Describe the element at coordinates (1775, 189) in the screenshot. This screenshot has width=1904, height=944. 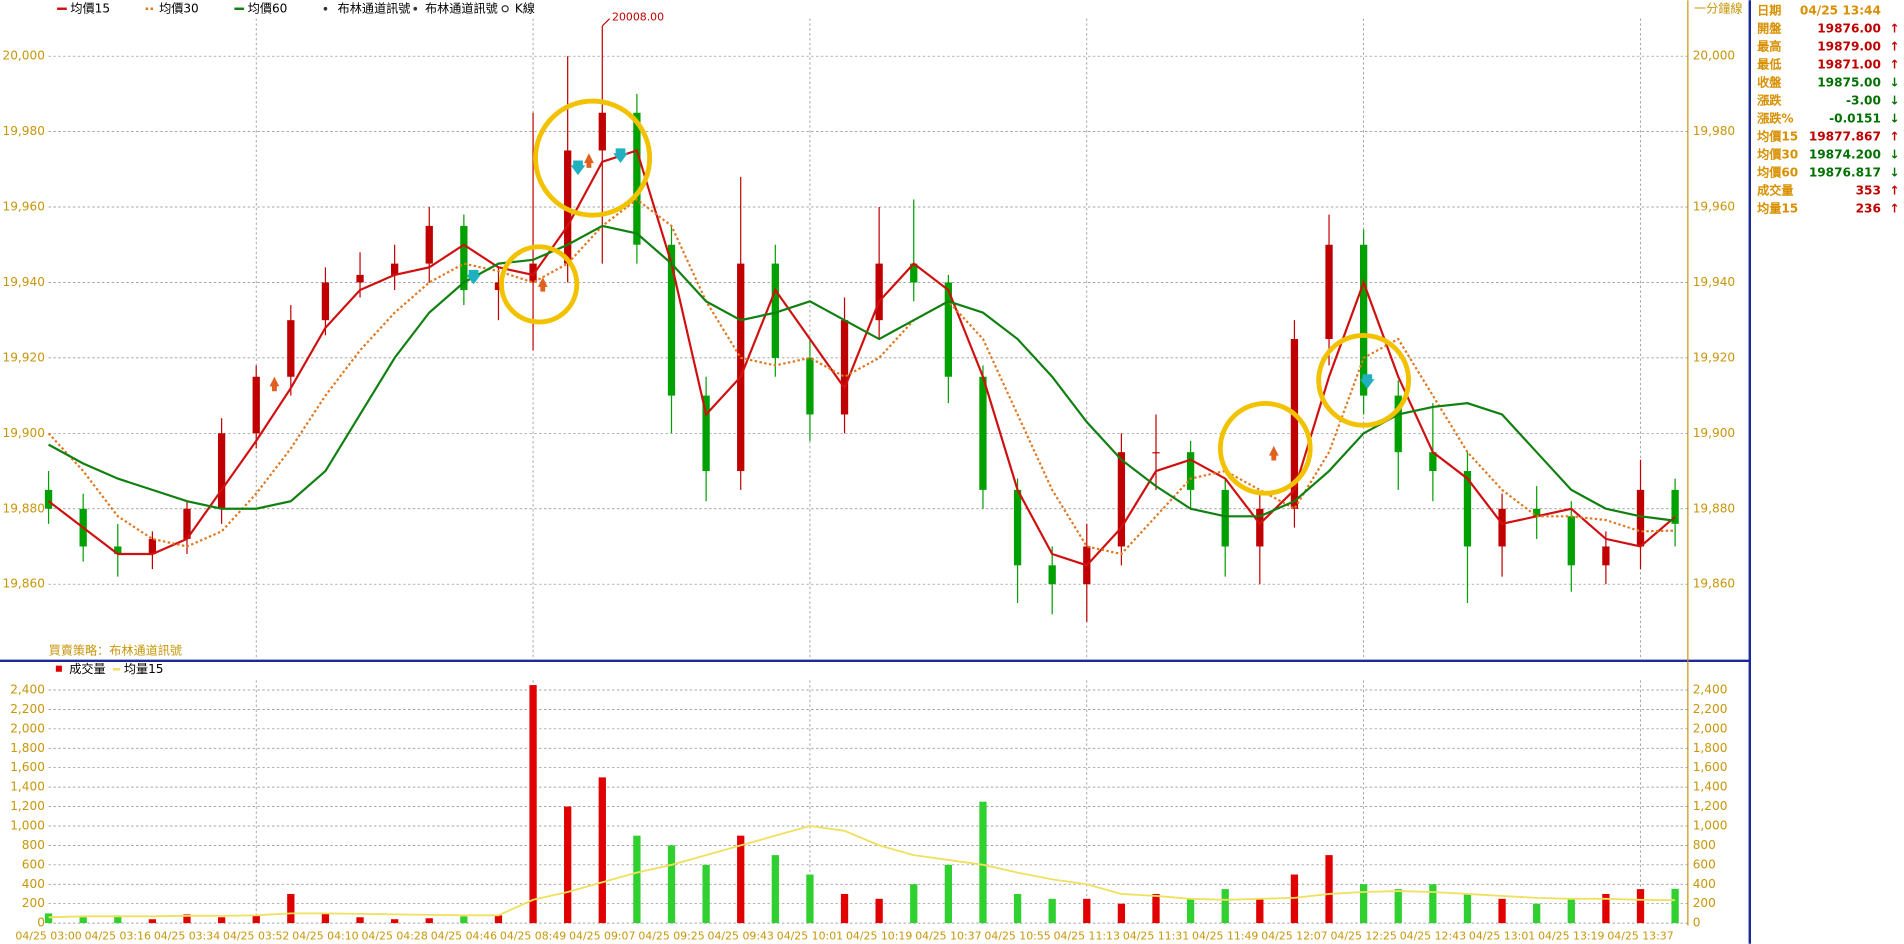
I see `info-label: 成交量` at that location.